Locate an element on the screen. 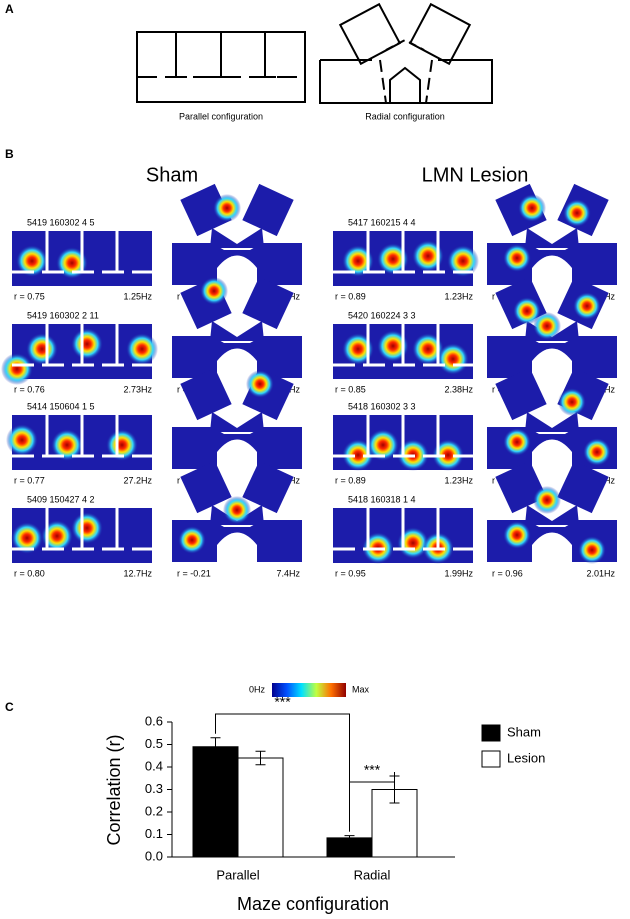 This screenshot has height=919, width=630. y-tick-label: 0.6 is located at coordinates (154, 720).